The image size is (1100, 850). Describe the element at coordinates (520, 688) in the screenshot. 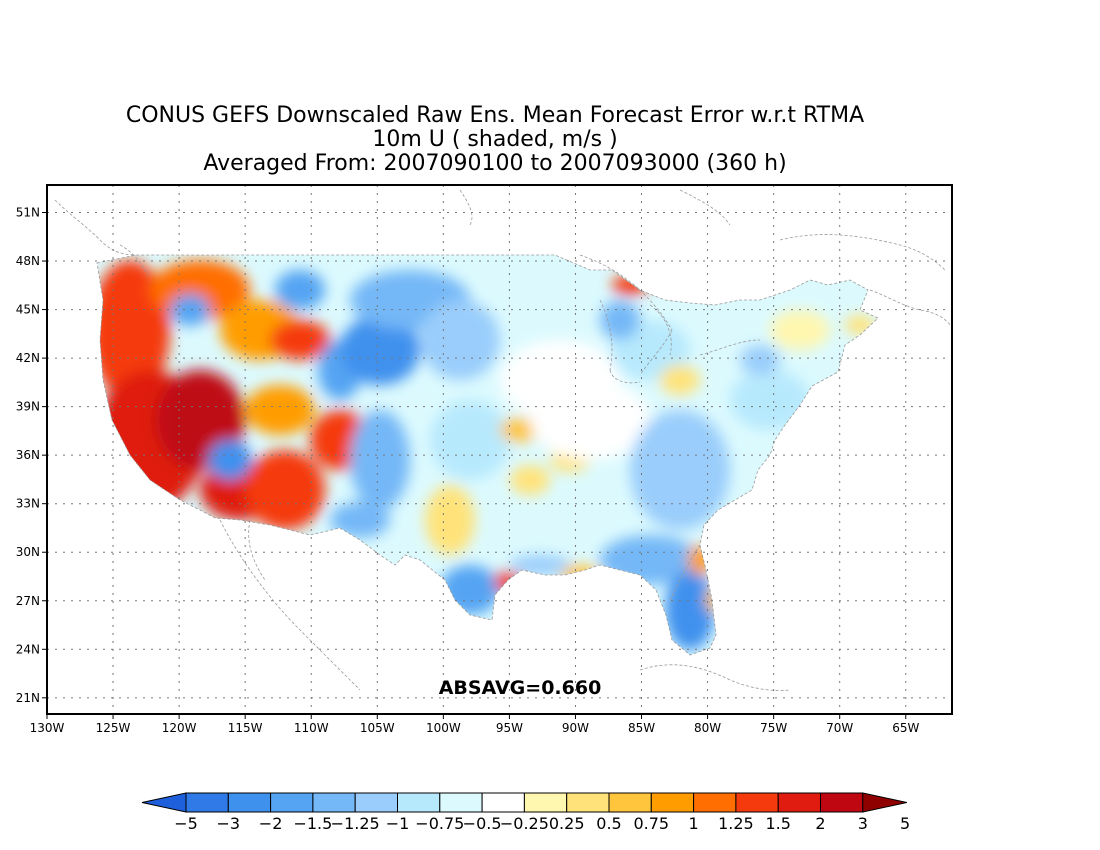

I see `absavg-annotation: ABSAVG=0.660` at that location.